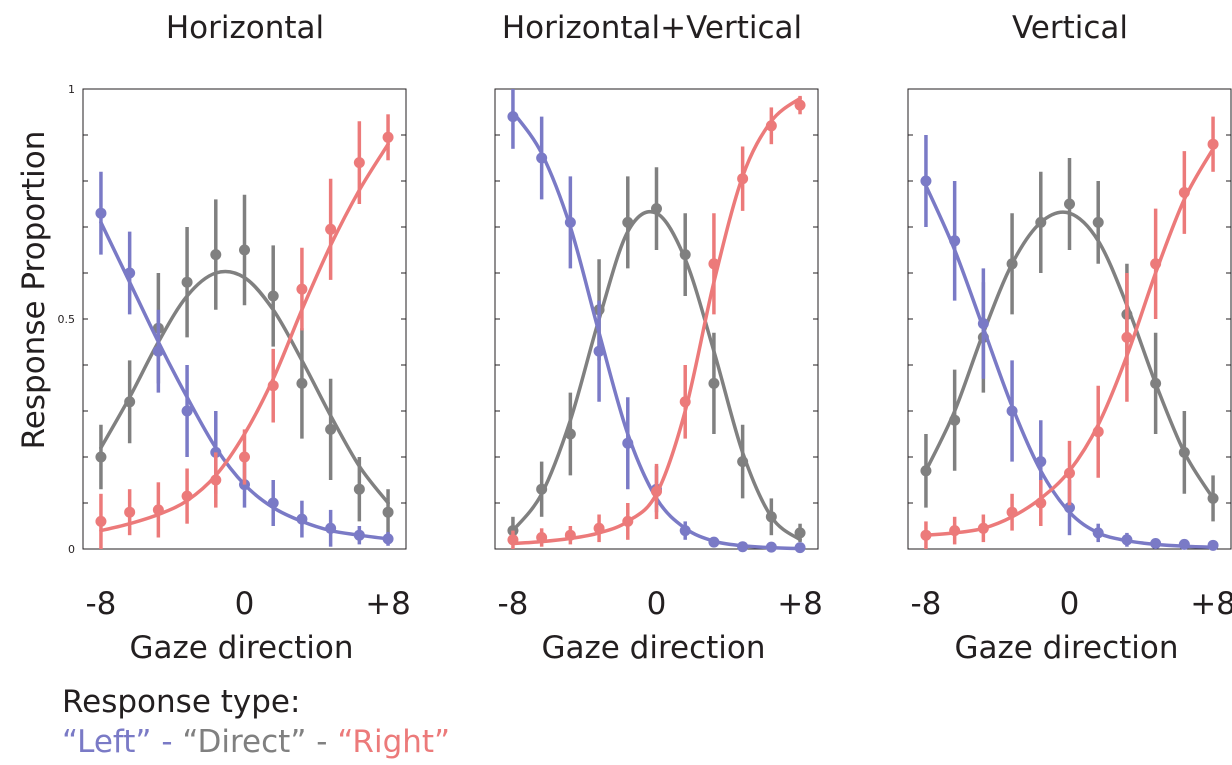 The height and width of the screenshot is (765, 1232). What do you see at coordinates (181, 702) in the screenshot?
I see `legend-title: Response type:` at bounding box center [181, 702].